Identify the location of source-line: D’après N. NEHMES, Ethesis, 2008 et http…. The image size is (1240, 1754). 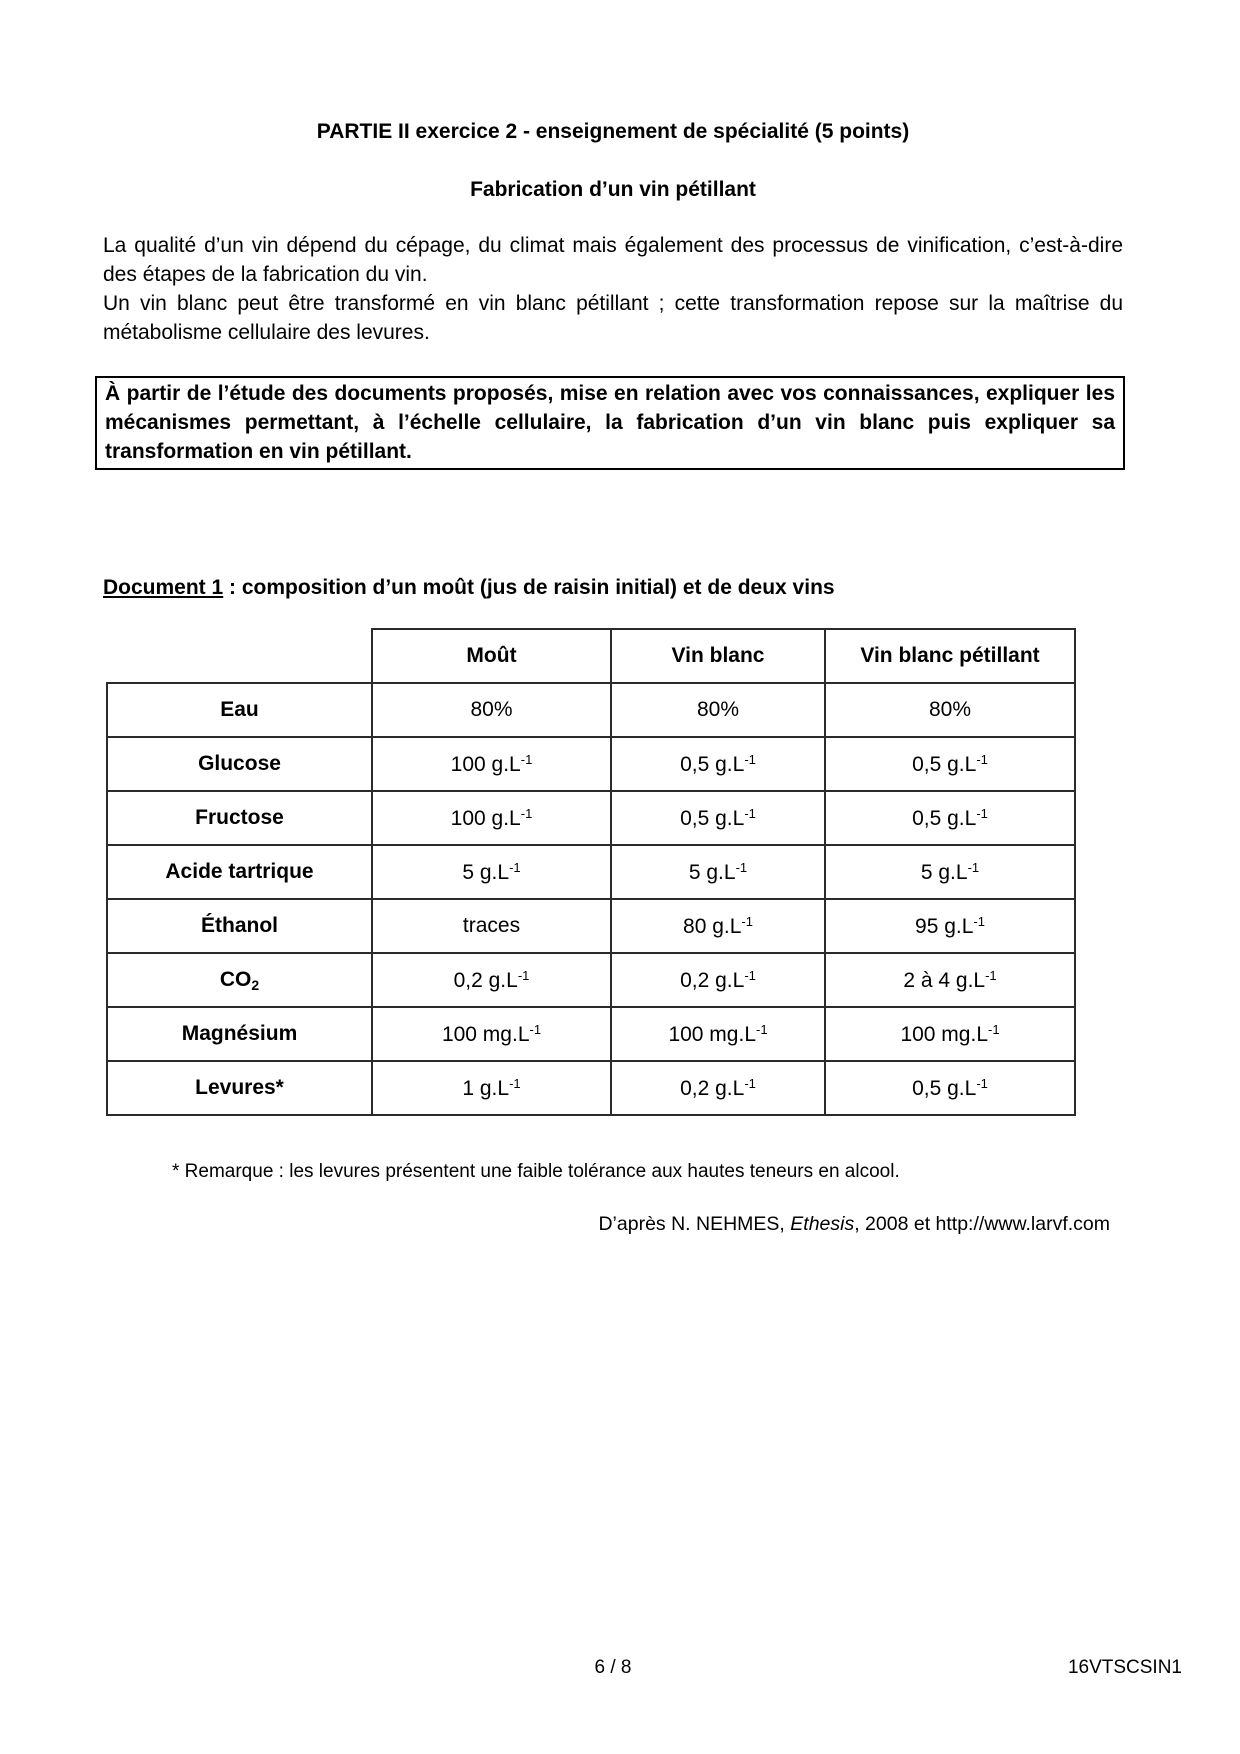
(606, 1224).